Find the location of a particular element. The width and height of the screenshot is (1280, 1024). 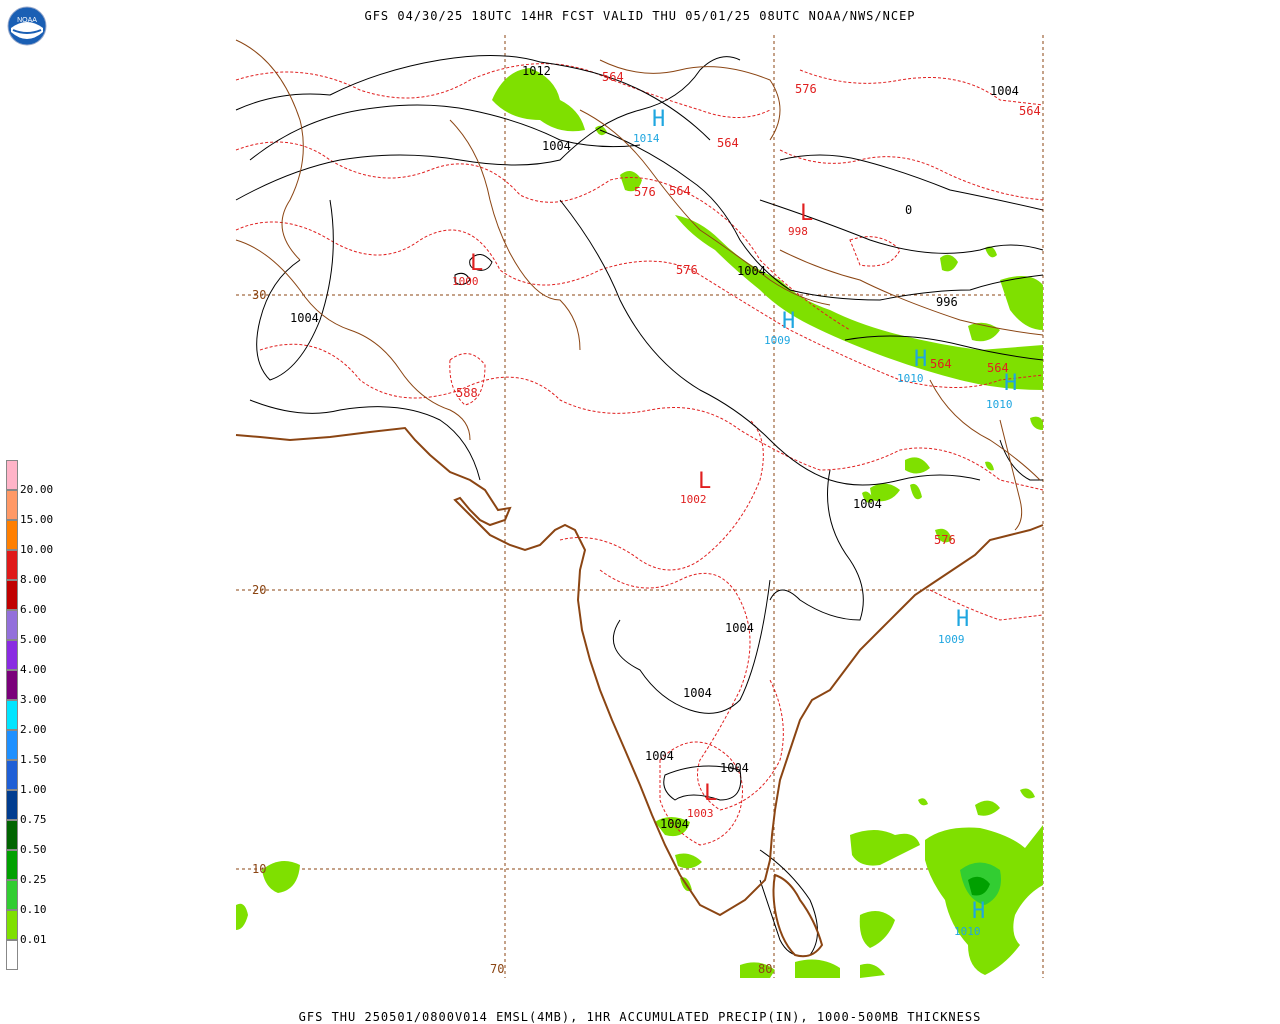

legend-label: 5.00 is located at coordinates (33, 639).